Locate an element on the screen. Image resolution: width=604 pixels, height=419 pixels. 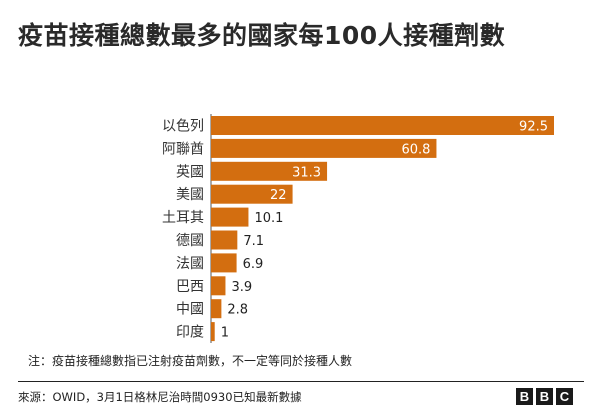
chart-note: 注：疫苗接種總數指已注射疫苗劑數，不一定等同於接種人數 is located at coordinates (190, 361).